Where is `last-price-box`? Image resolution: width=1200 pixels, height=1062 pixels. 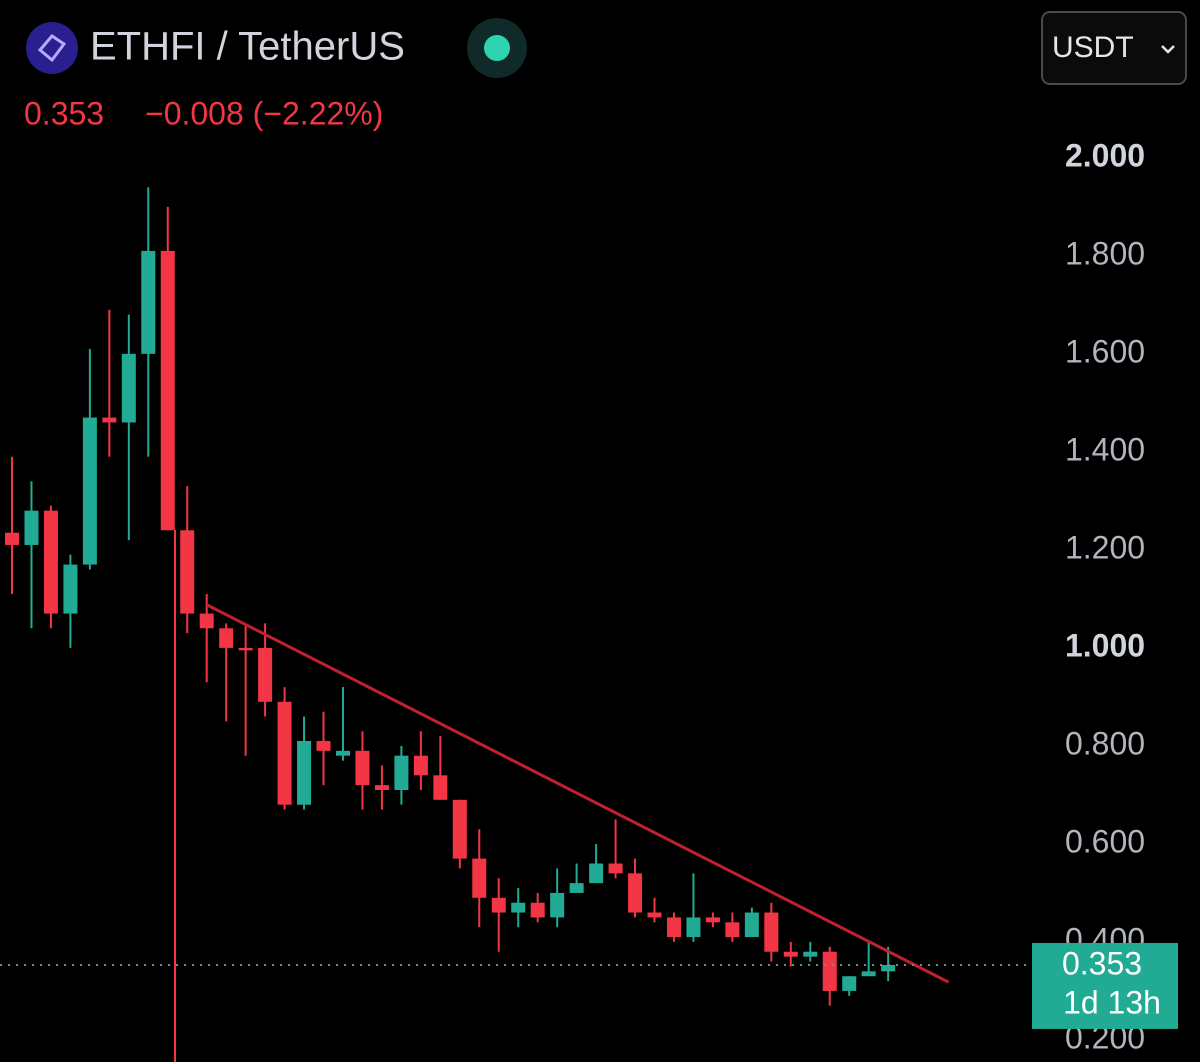 last-price-box is located at coordinates (1105, 985).